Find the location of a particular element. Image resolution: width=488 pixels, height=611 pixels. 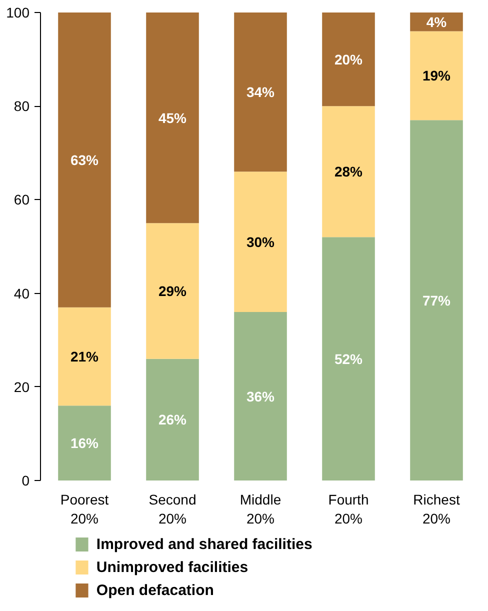

legend-label: Open defacation is located at coordinates (155, 590).